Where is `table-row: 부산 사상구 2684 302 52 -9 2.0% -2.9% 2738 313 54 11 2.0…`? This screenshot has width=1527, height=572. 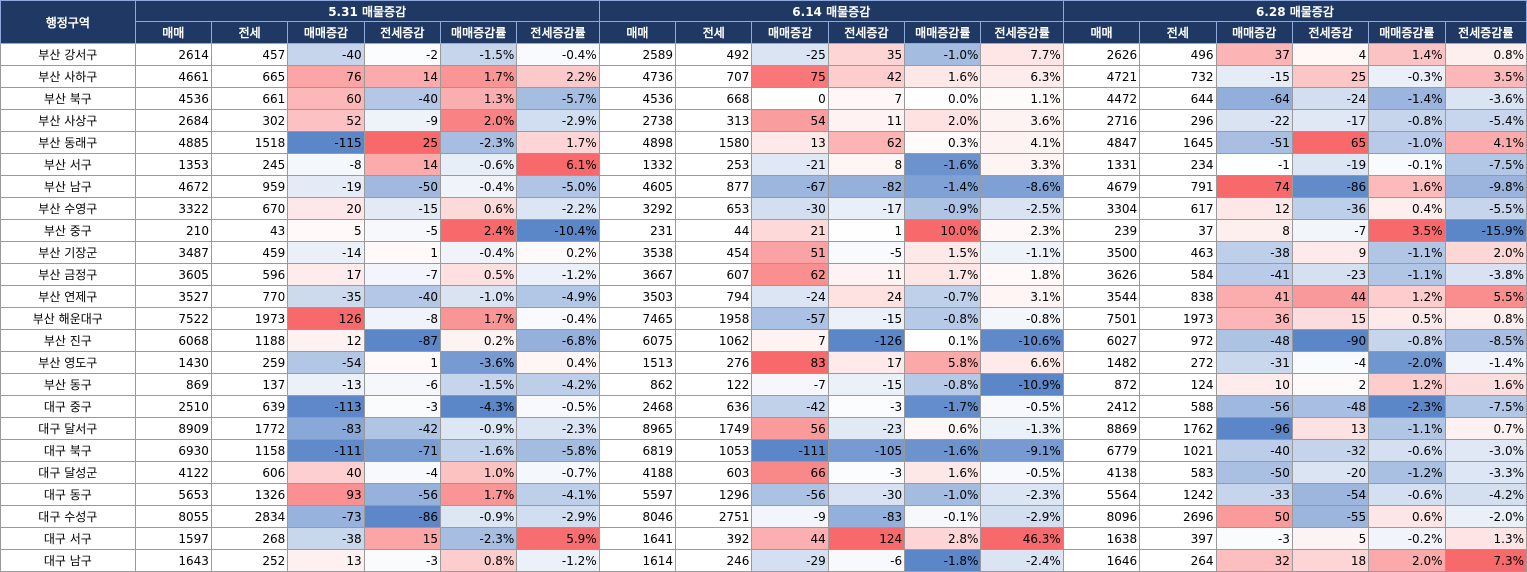 table-row: 부산 사상구 2684 302 52 -9 2.0% -2.9% 2738 313 54 11 2.0… is located at coordinates (763, 120).